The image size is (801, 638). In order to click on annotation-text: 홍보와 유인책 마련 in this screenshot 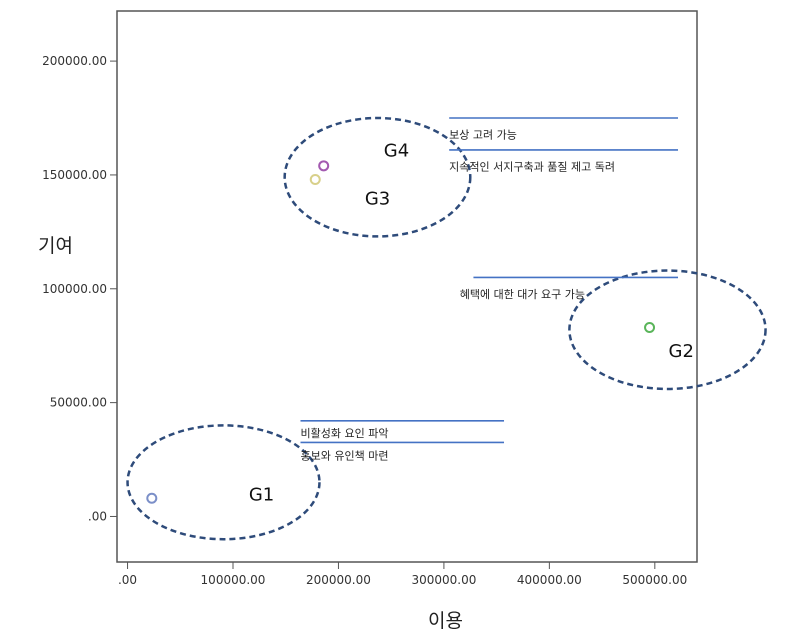, I will do `click(344, 456)`.